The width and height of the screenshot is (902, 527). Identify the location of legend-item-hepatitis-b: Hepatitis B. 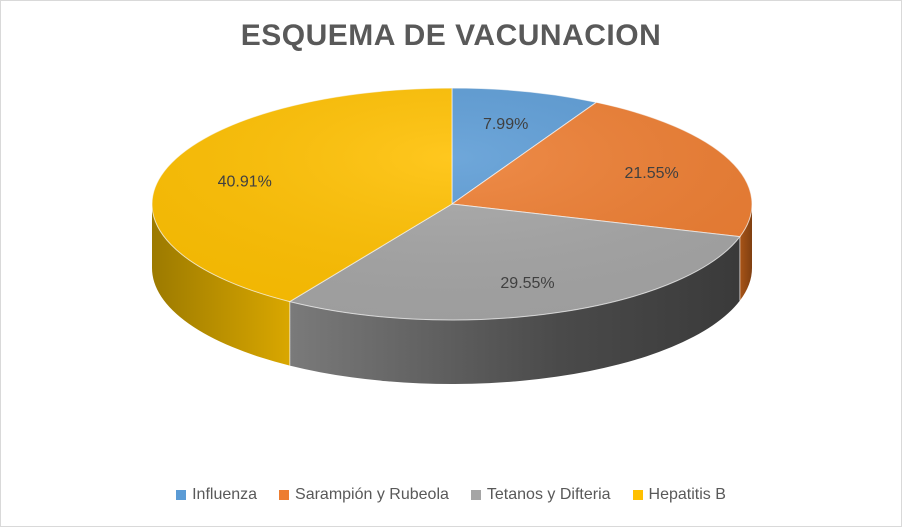
(679, 495).